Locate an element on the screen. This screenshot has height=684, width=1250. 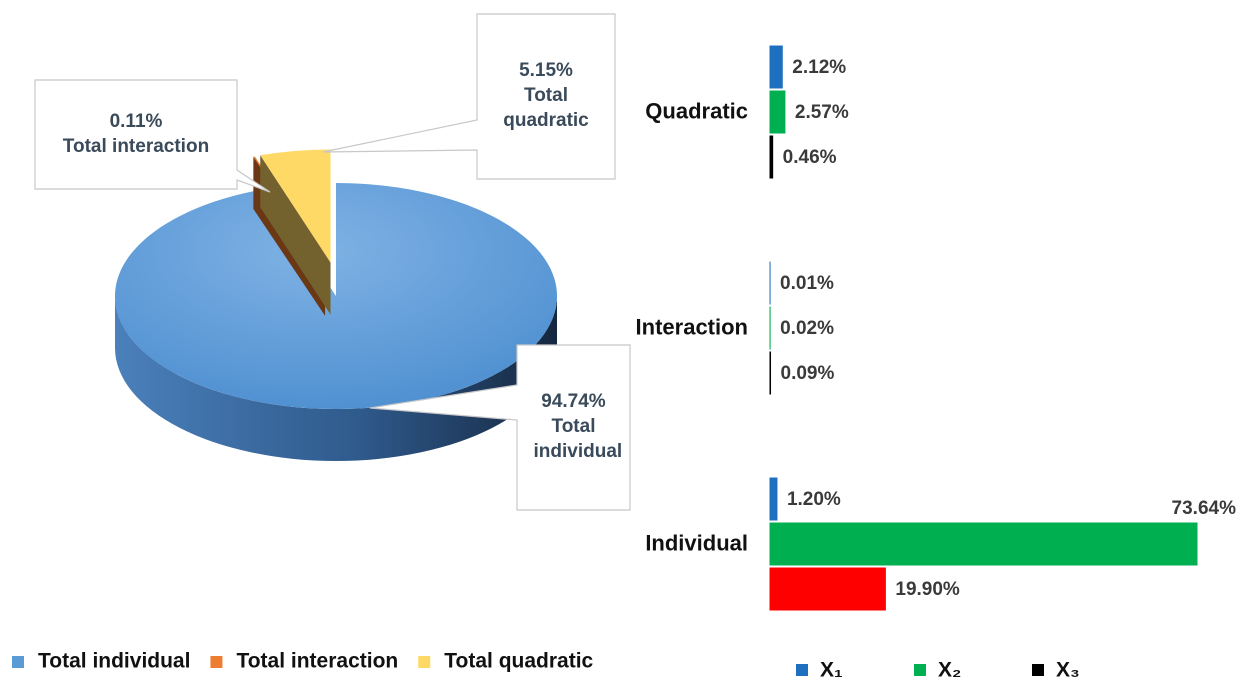
legend-label: Total interaction is located at coordinates (317, 661).